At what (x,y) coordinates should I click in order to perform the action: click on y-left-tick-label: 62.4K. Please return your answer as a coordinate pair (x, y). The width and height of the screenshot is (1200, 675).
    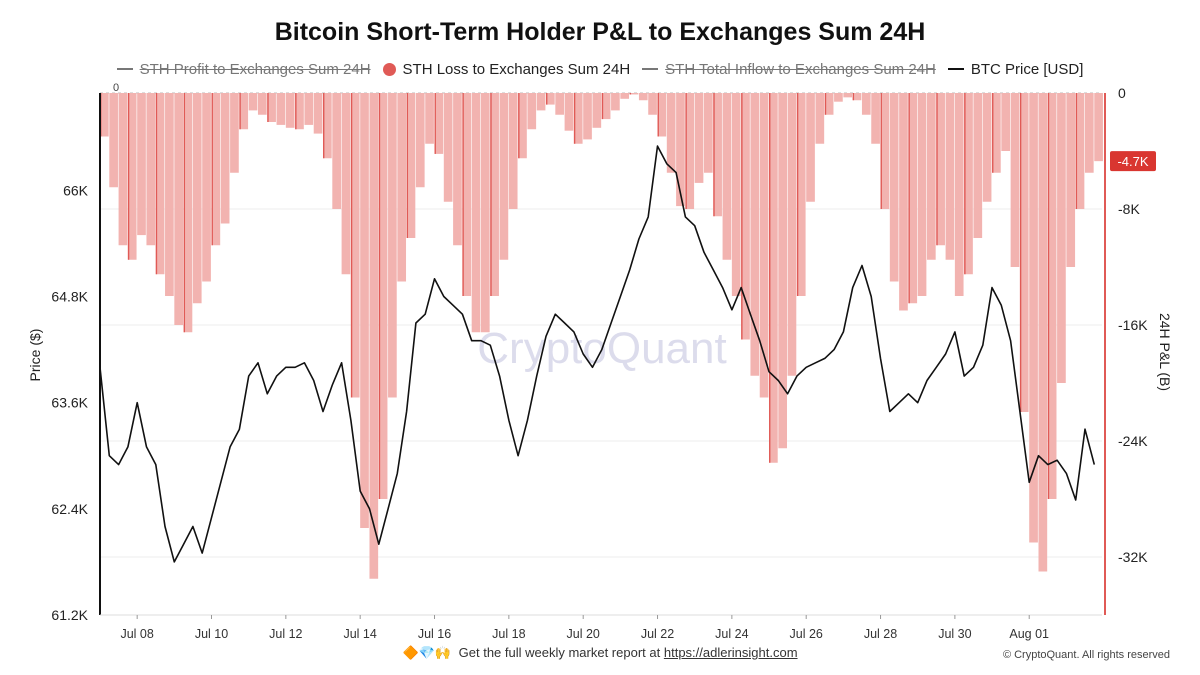
    Looking at the image, I should click on (69, 509).